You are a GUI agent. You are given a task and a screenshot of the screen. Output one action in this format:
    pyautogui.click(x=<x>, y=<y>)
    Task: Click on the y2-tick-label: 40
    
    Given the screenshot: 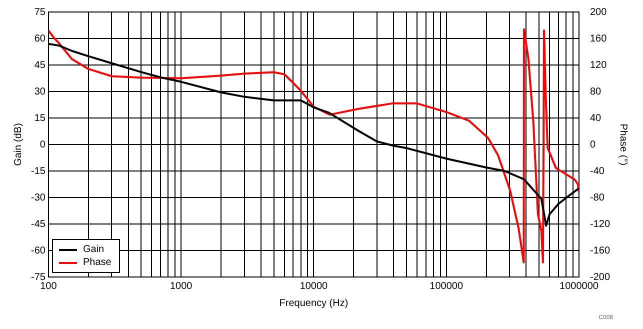 What is the action you would take?
    pyautogui.click(x=596, y=118)
    